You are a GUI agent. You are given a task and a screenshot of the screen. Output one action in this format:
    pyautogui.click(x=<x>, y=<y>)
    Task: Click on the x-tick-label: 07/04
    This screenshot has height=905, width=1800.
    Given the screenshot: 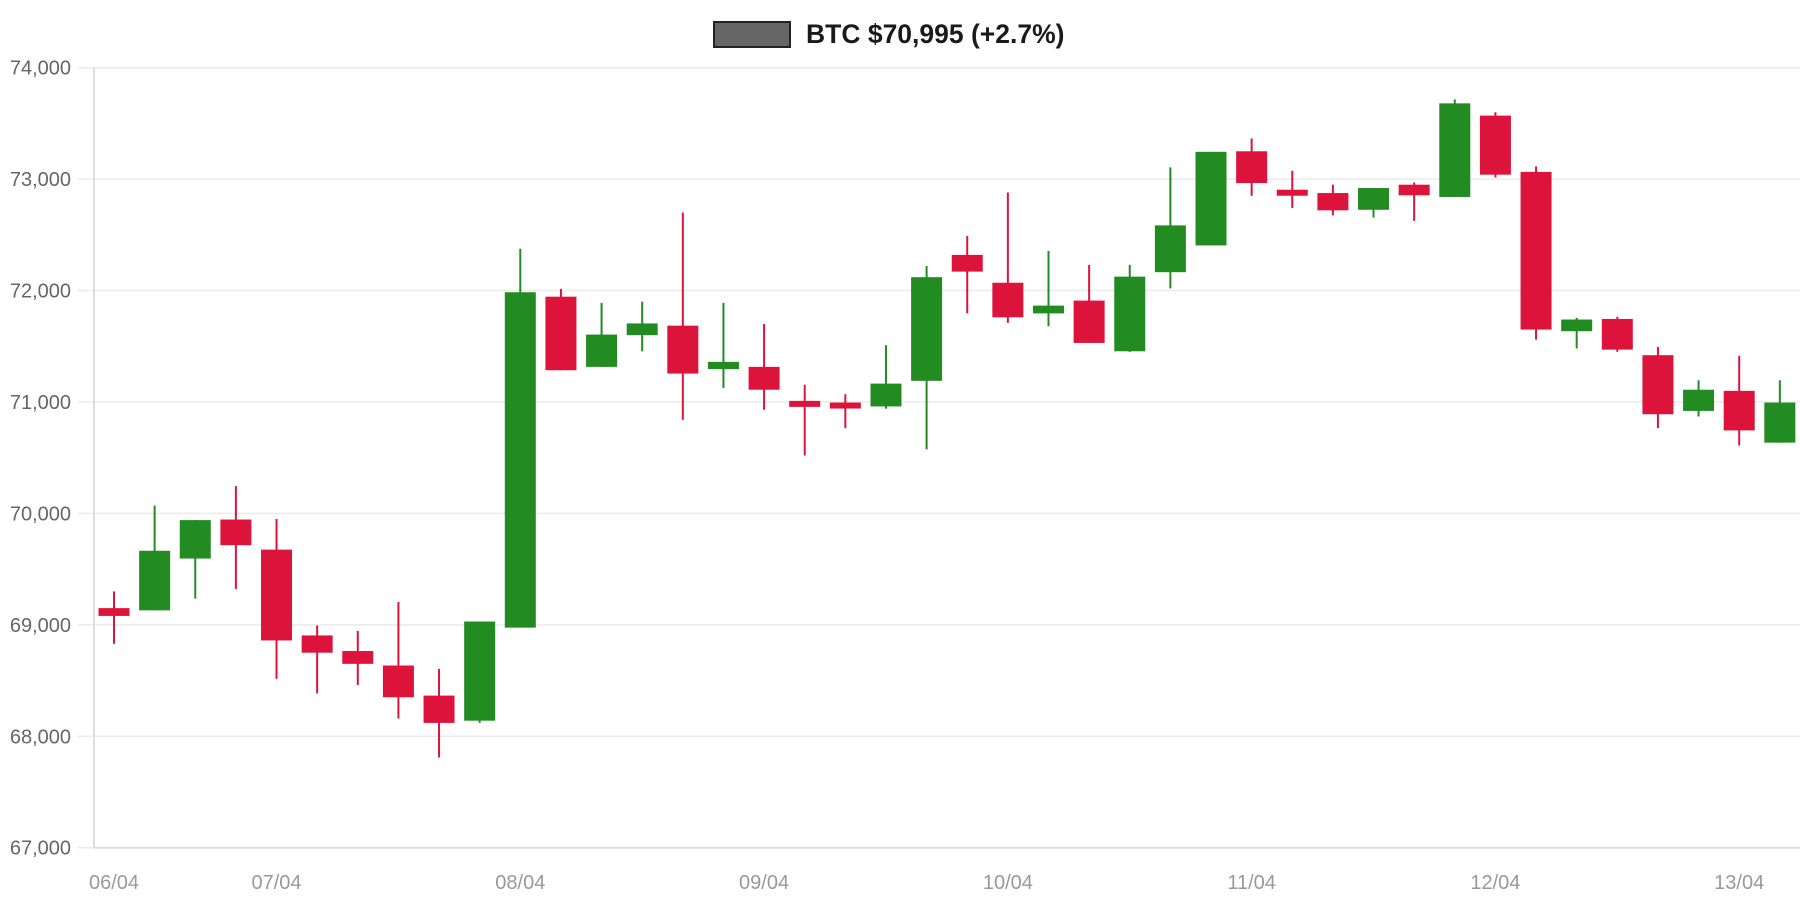 What is the action you would take?
    pyautogui.click(x=276, y=883)
    